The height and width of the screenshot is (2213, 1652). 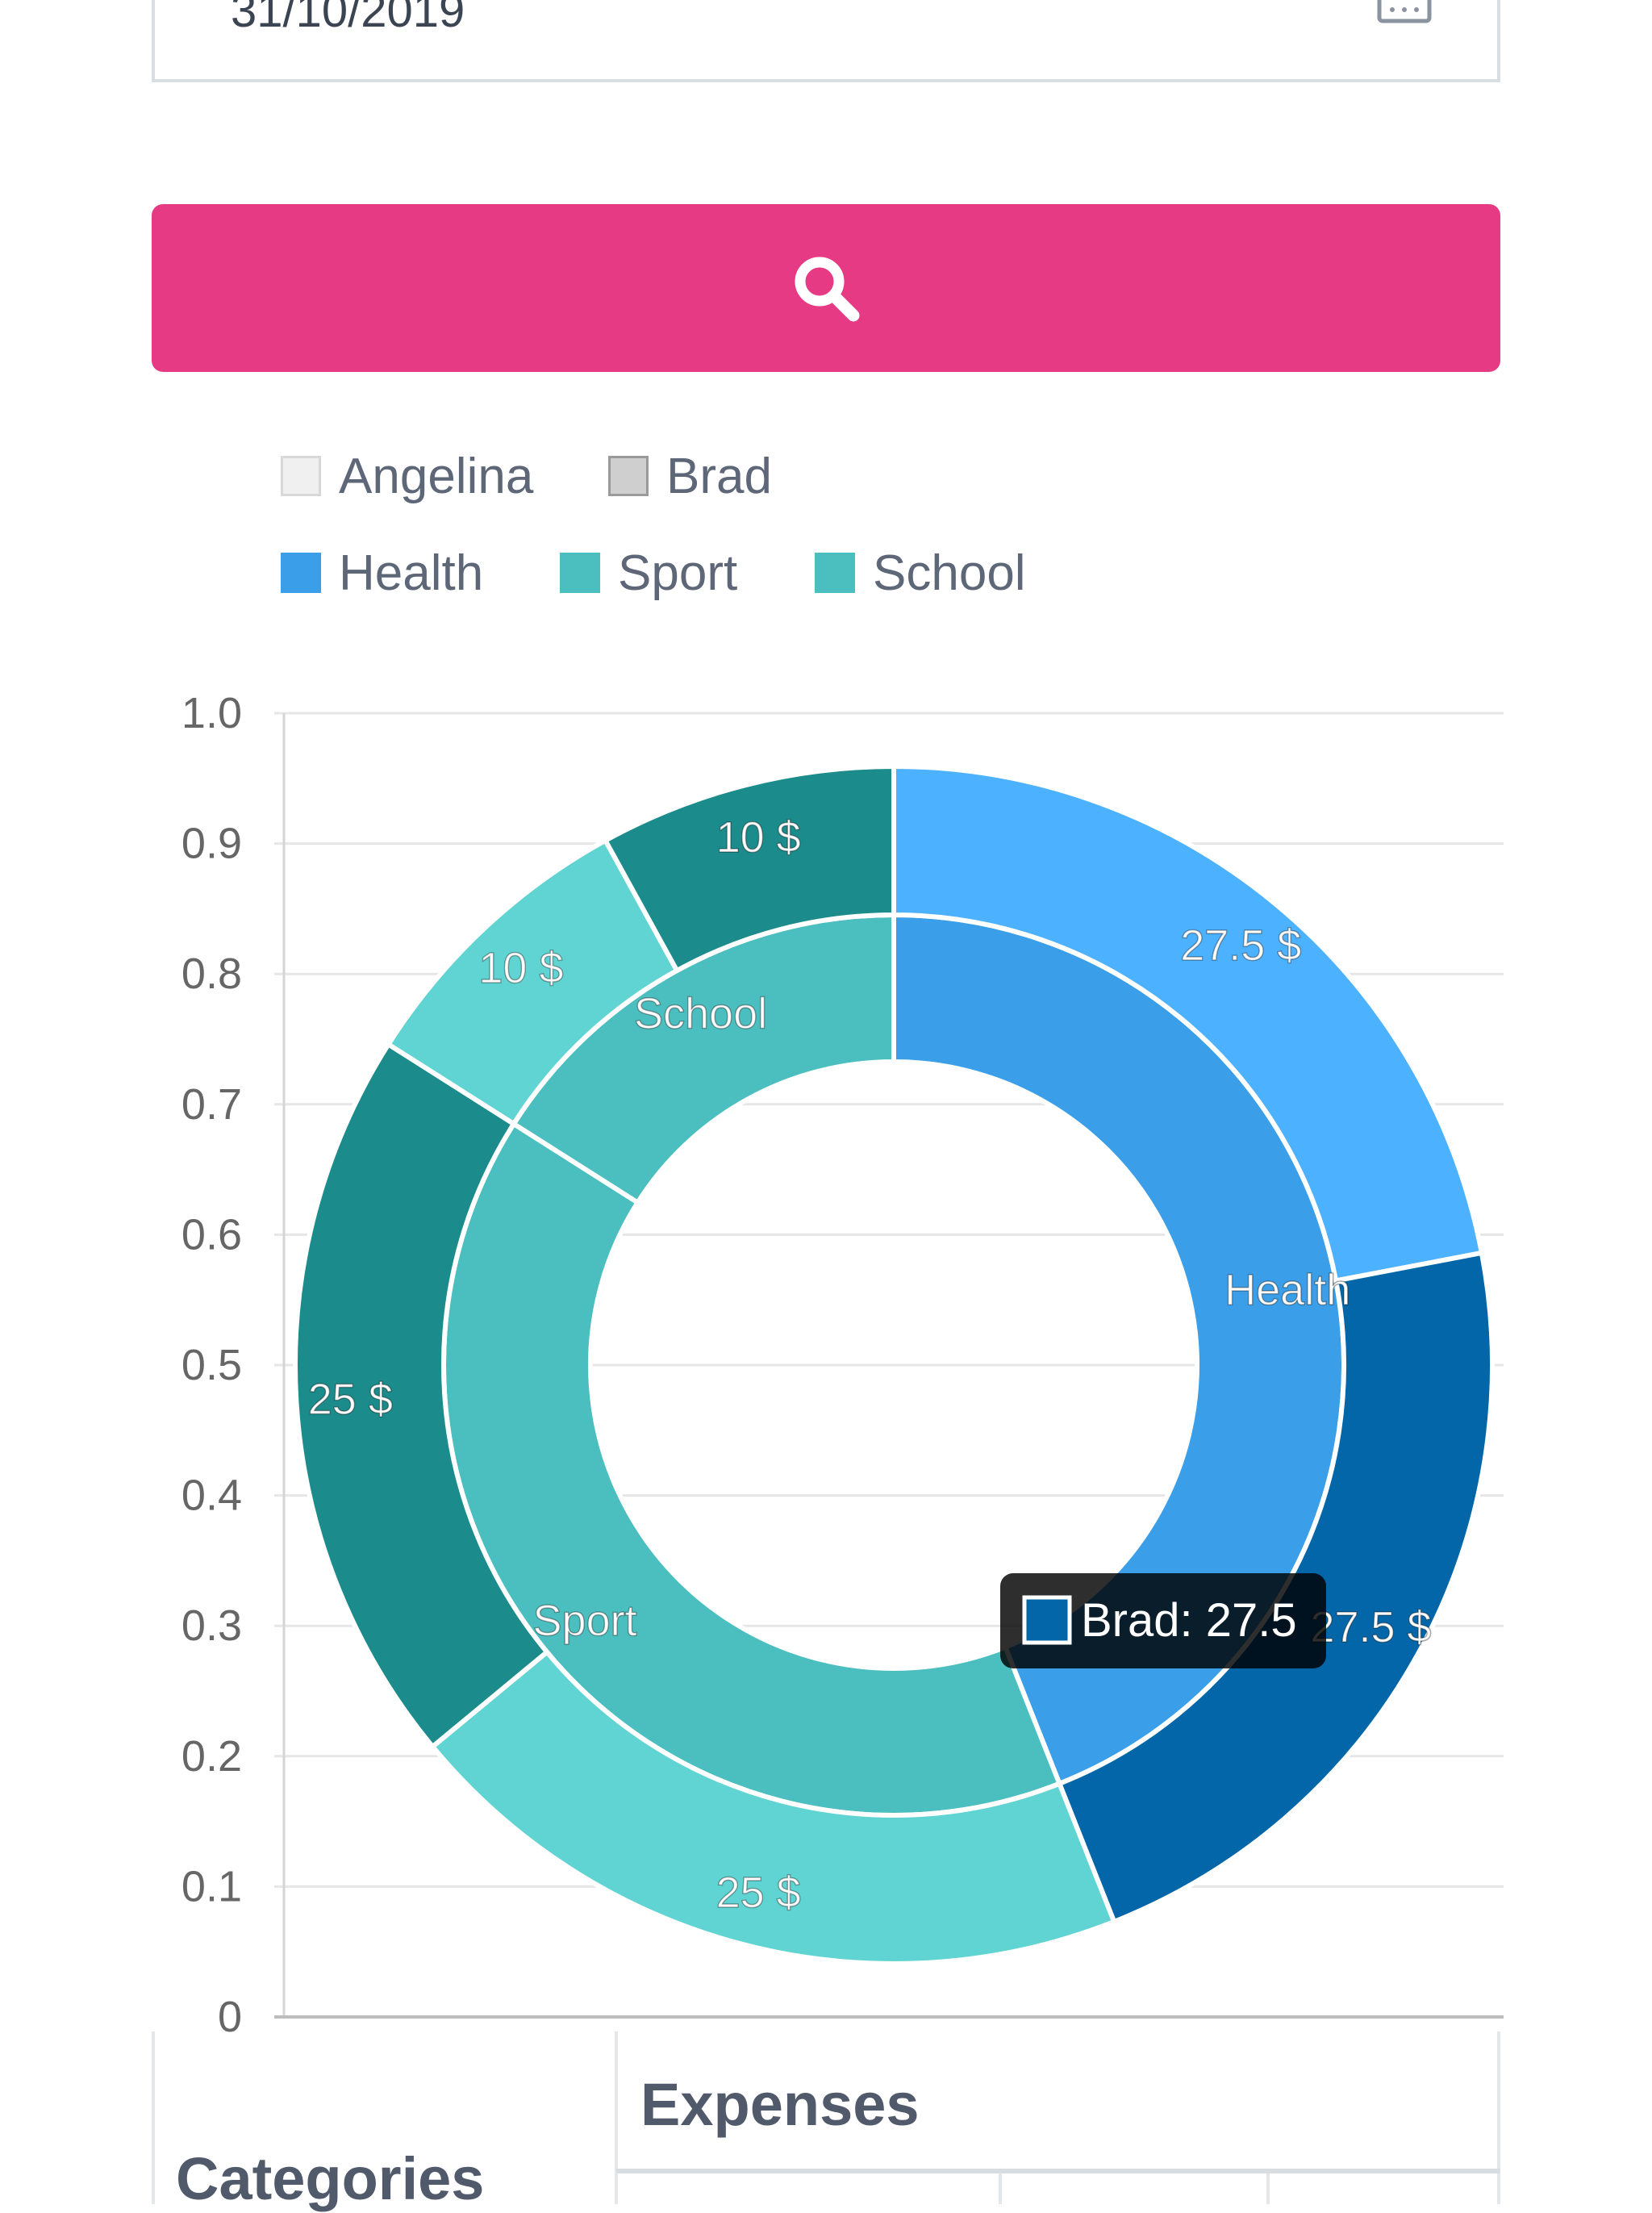 I want to click on table-header-categories: Categories, so click(x=330, y=2178).